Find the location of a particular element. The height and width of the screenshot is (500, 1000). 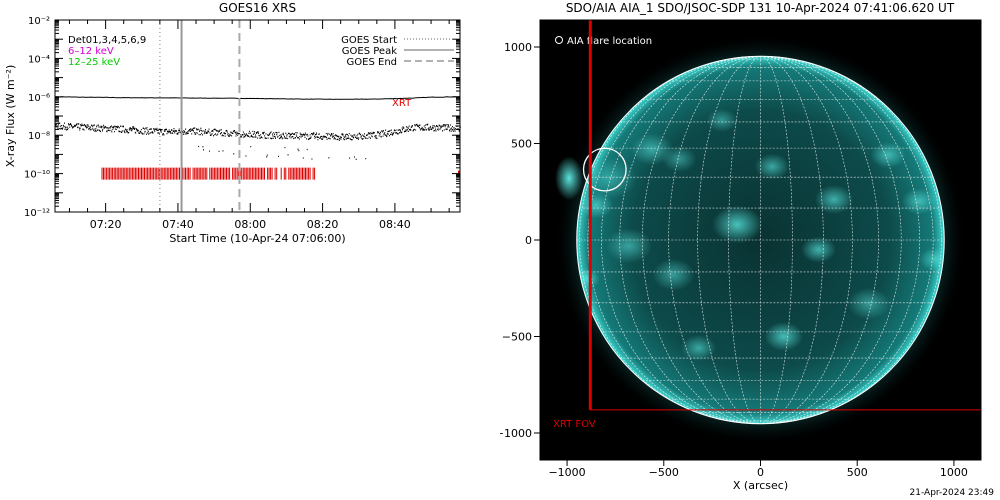

flare-legend-label: AIA flare location is located at coordinates (609, 41).